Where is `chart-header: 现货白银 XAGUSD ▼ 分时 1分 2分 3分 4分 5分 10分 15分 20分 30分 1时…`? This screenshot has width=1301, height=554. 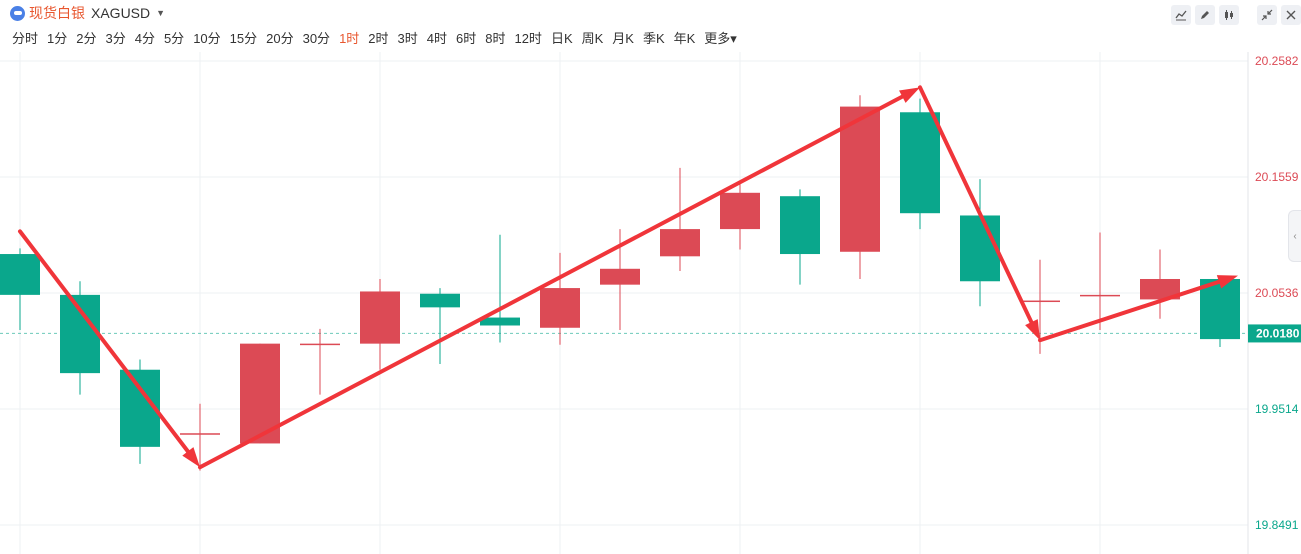 chart-header: 现货白银 XAGUSD ▼ 分时 1分 2分 3分 4分 5分 10分 15分 20分 30分 1时… is located at coordinates (650, 26).